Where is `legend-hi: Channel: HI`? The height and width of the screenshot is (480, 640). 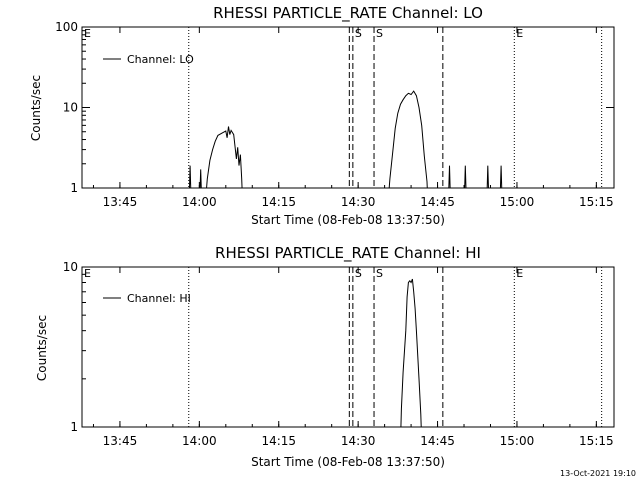 legend-hi: Channel: HI is located at coordinates (147, 298).